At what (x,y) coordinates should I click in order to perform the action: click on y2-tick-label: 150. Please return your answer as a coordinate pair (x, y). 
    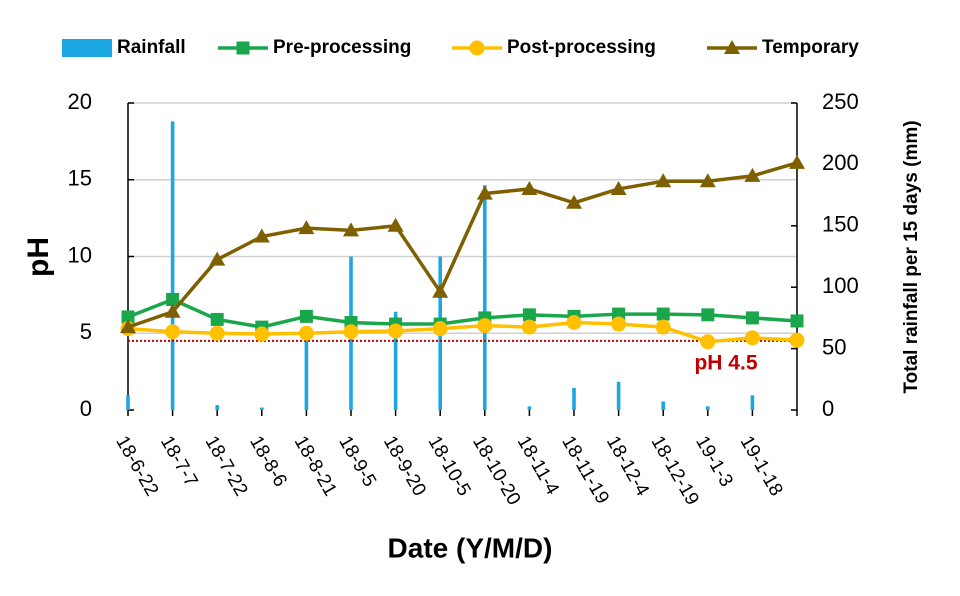
    Looking at the image, I should click on (840, 224).